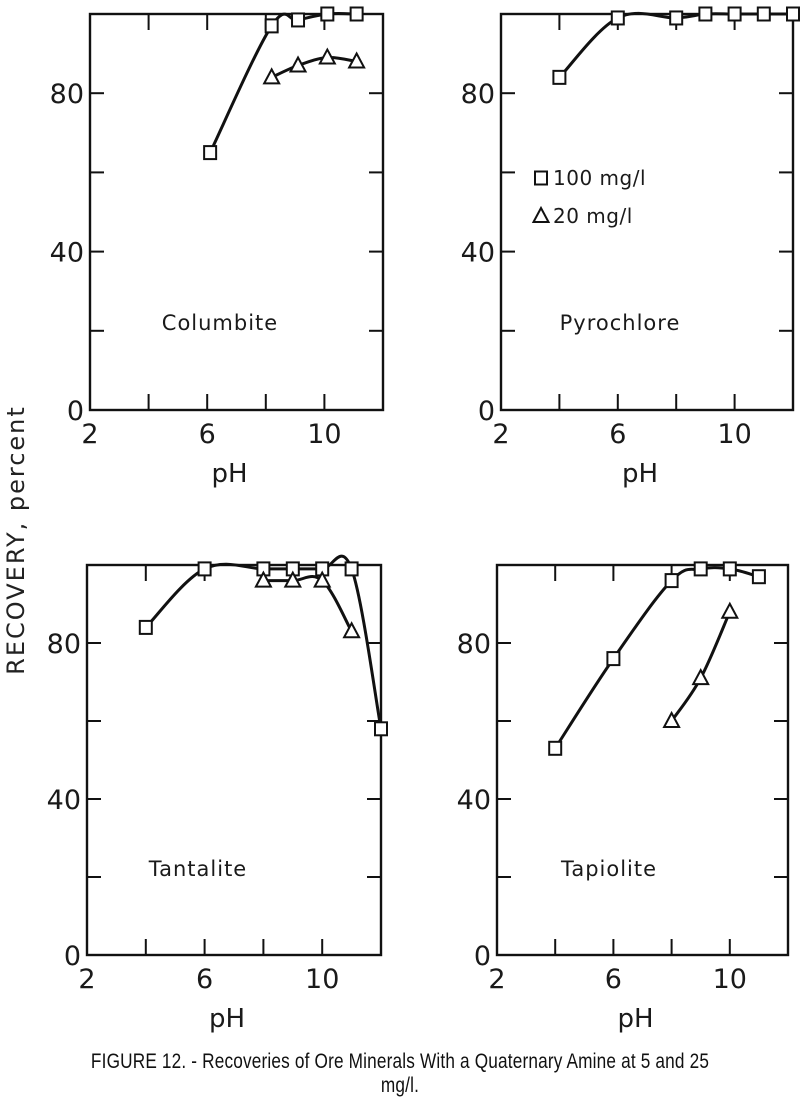 The width and height of the screenshot is (800, 1098). I want to click on legend-triangle-icon, so click(541, 214).